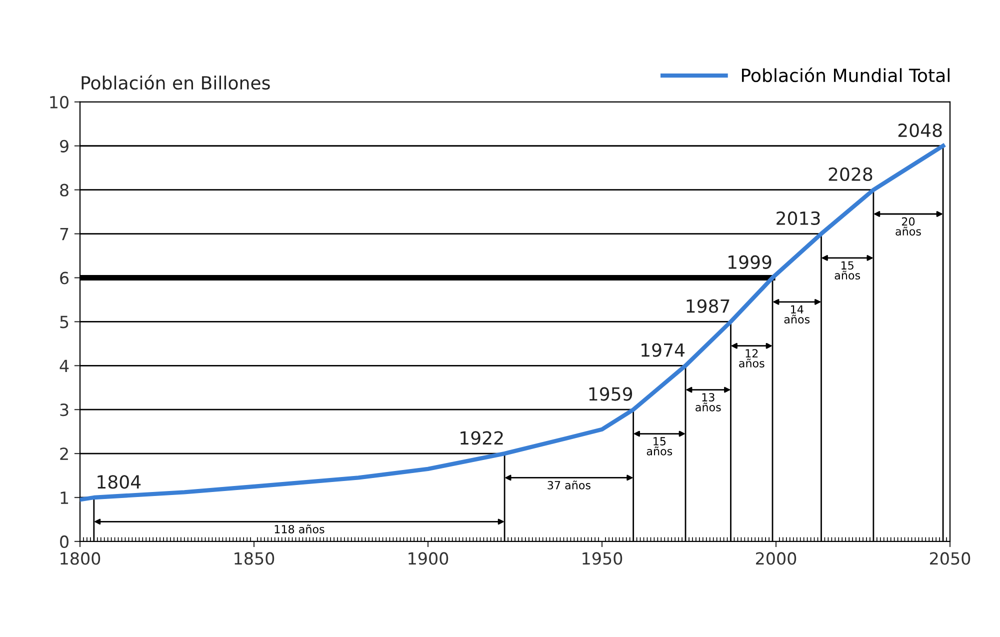 The image size is (1000, 637). Describe the element at coordinates (64, 278) in the screenshot. I see `y-tick-label: 6` at that location.